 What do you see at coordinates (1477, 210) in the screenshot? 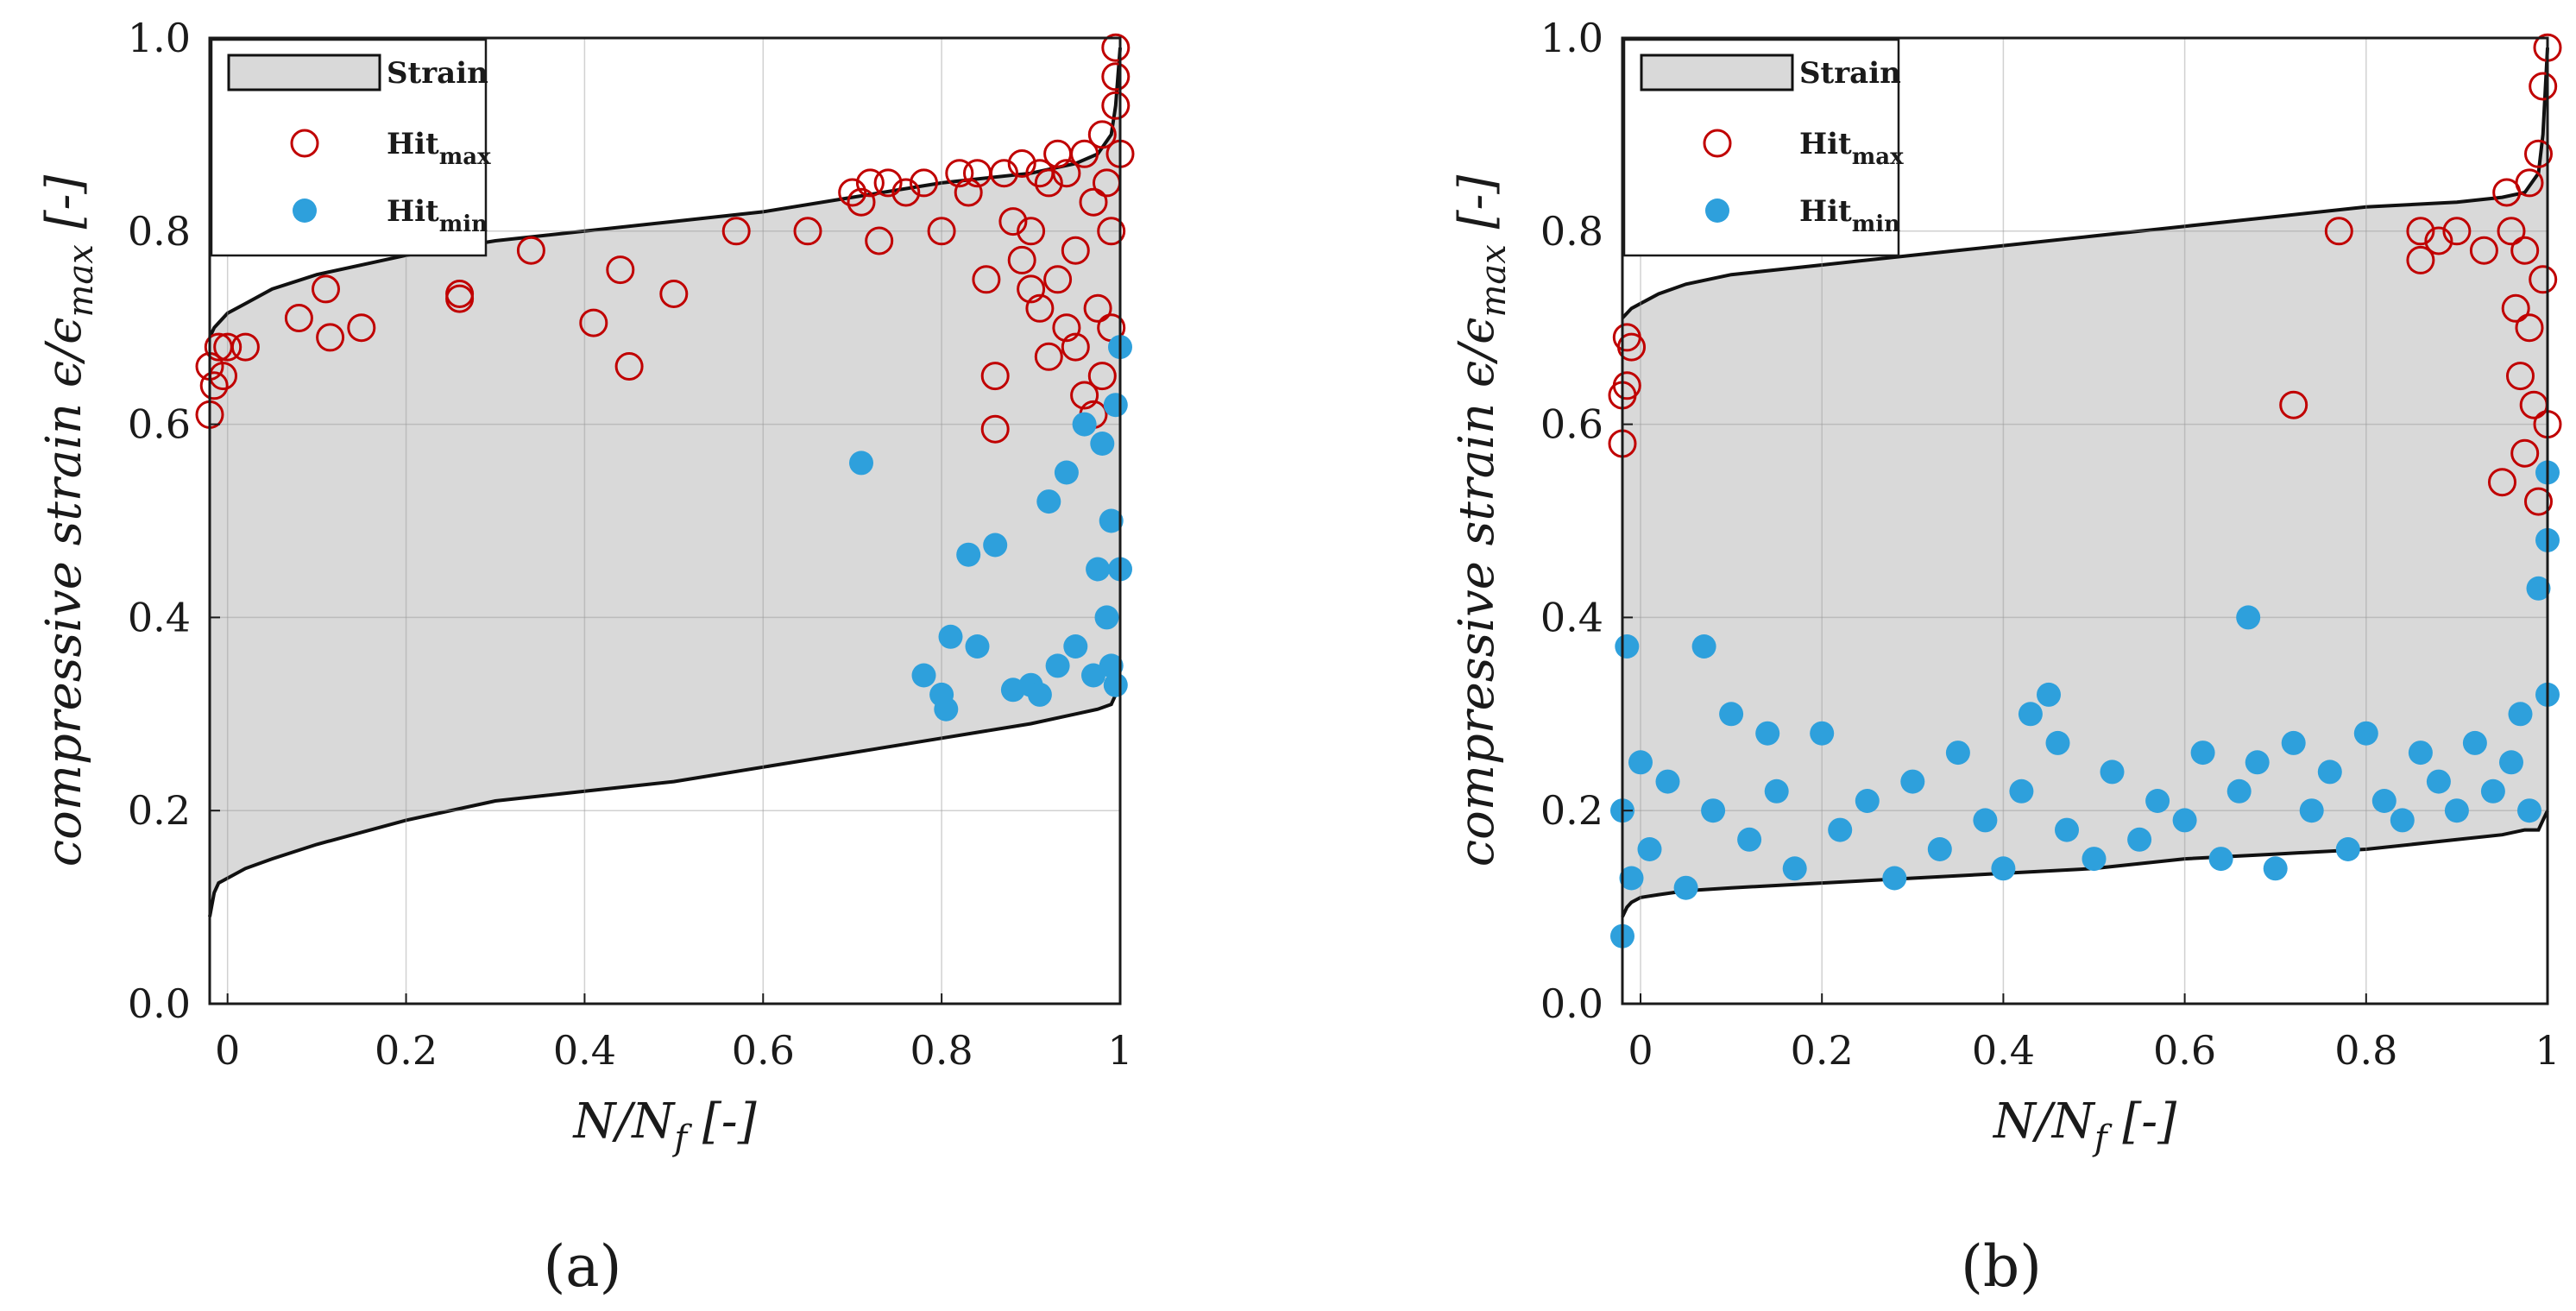
I see `y-axis-label-tail: [-]` at bounding box center [1477, 210].